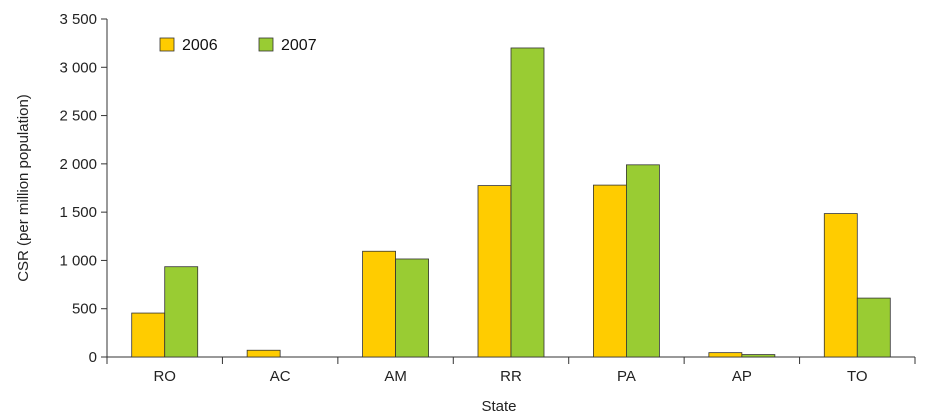 The height and width of the screenshot is (417, 925). Describe the element at coordinates (725, 355) in the screenshot. I see `bar-2006-AP` at that location.